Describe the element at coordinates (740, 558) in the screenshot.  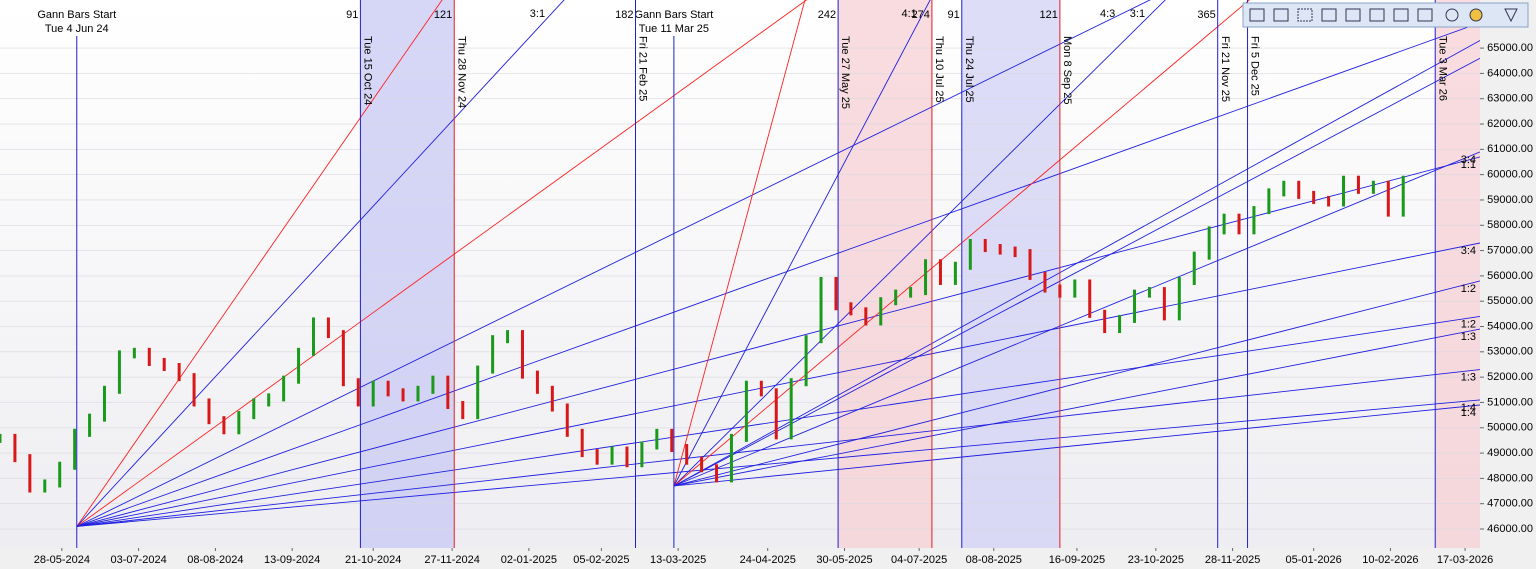
I see `x-axis-panel` at that location.